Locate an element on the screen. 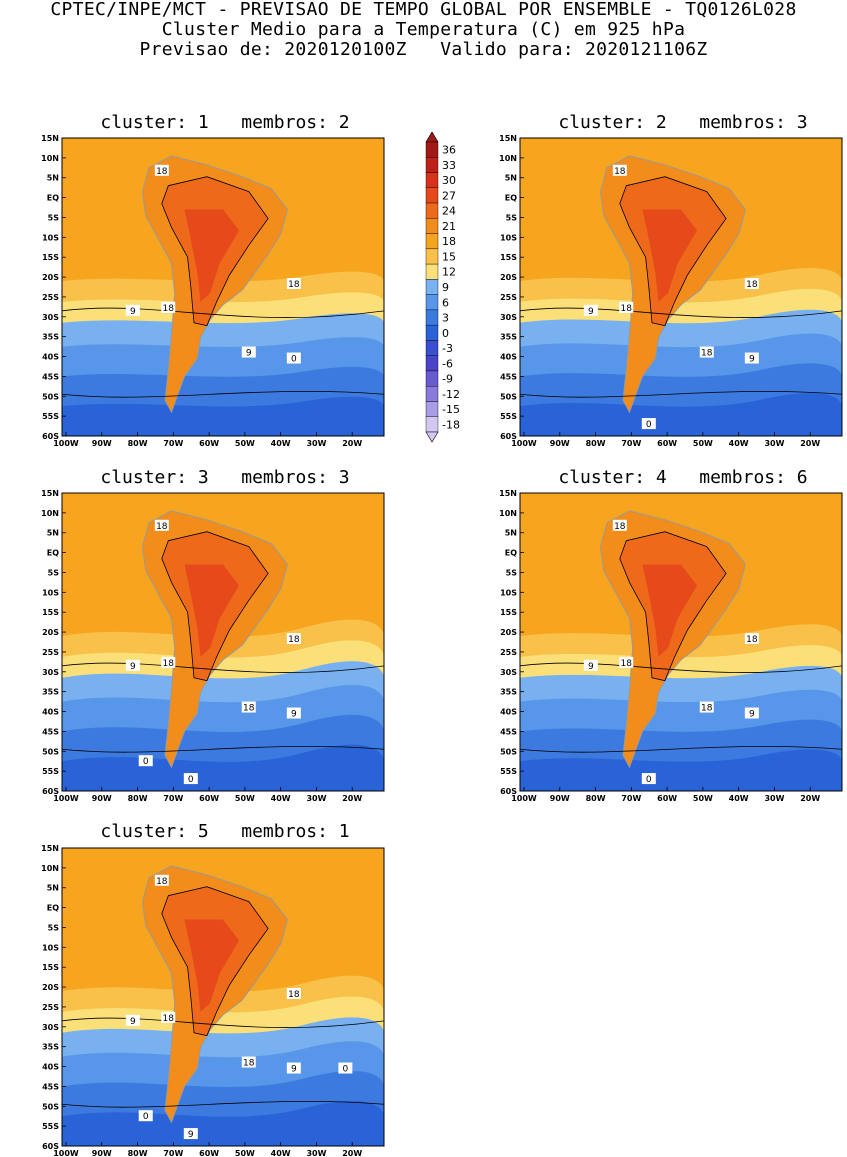 Image resolution: width=847 pixels, height=1157 pixels. panel-5-title: cluster: 5 membros: 1 is located at coordinates (225, 831).